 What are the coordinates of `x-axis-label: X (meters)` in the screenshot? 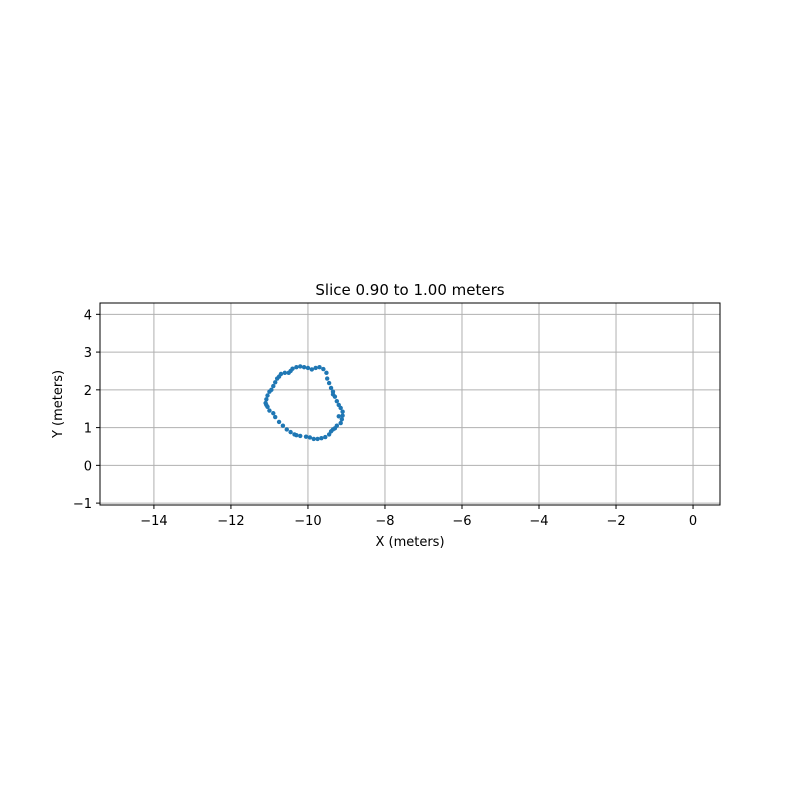 It's located at (409, 542).